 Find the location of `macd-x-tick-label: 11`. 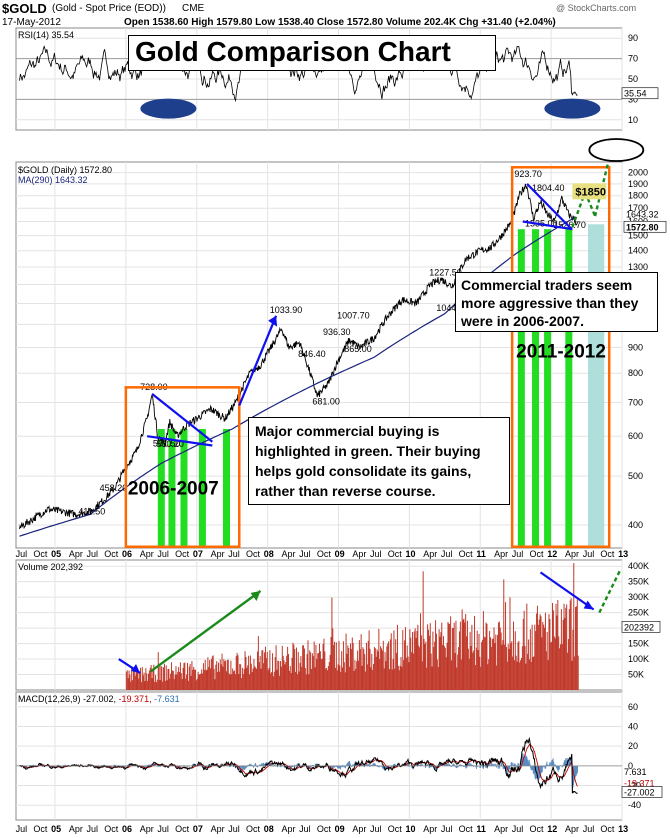

macd-x-tick-label: 11 is located at coordinates (481, 829).